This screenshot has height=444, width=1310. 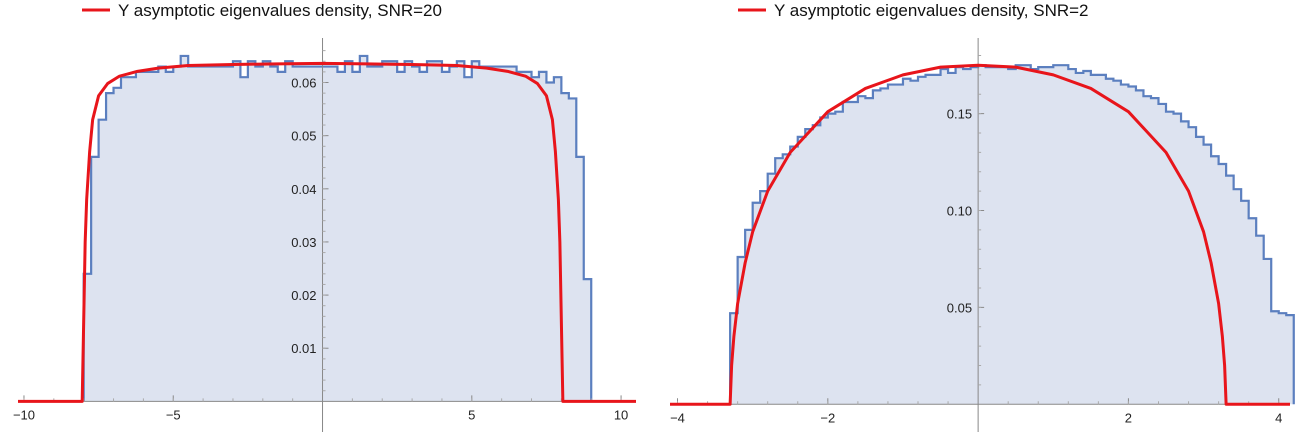 What do you see at coordinates (621, 414) in the screenshot?
I see `x-tick-label: 10` at bounding box center [621, 414].